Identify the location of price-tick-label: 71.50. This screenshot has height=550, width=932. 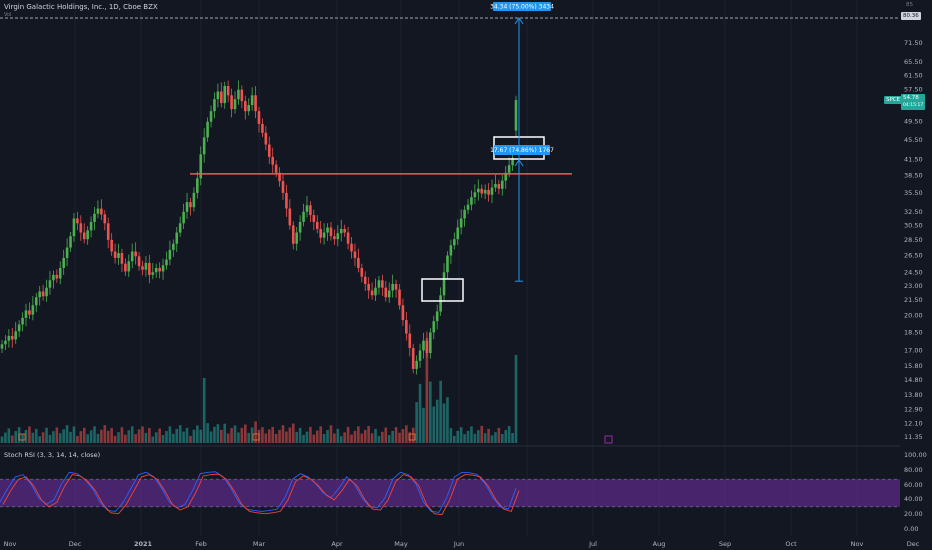
(913, 43).